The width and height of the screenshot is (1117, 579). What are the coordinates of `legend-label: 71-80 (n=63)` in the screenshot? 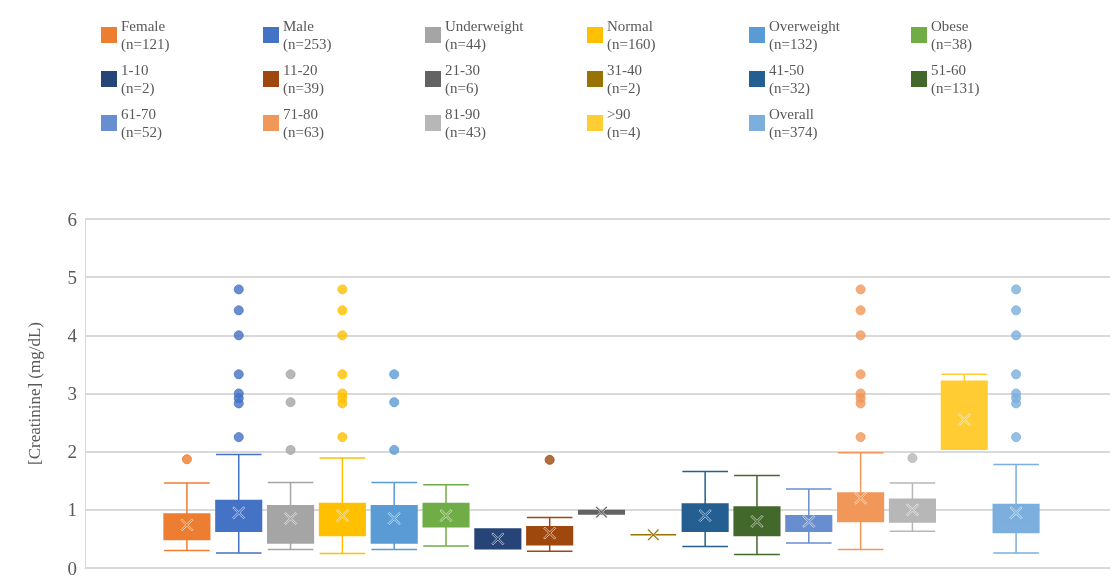 It's located at (303, 123).